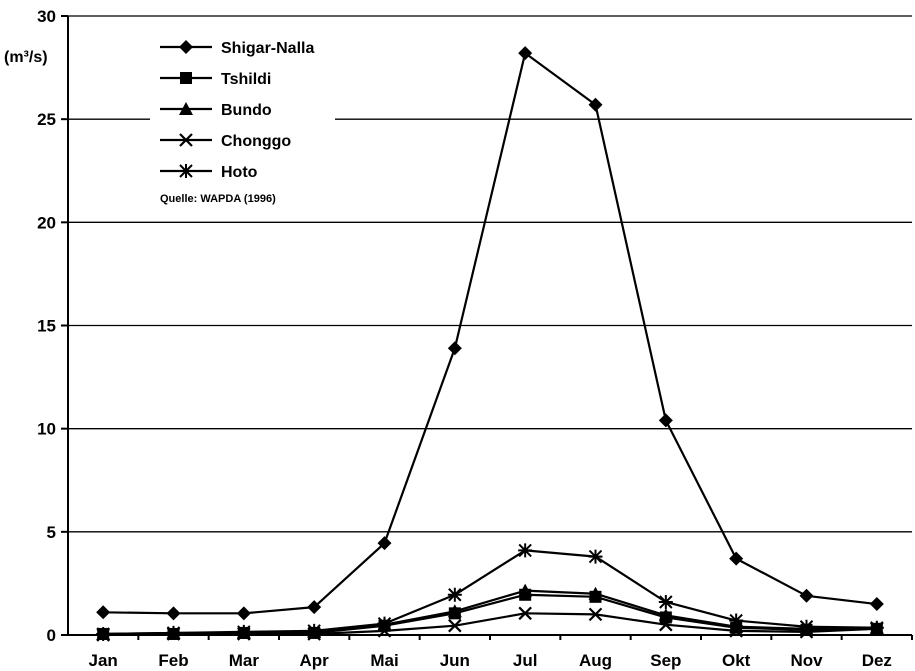  I want to click on point-shigar-nalla-nov, so click(806, 595).